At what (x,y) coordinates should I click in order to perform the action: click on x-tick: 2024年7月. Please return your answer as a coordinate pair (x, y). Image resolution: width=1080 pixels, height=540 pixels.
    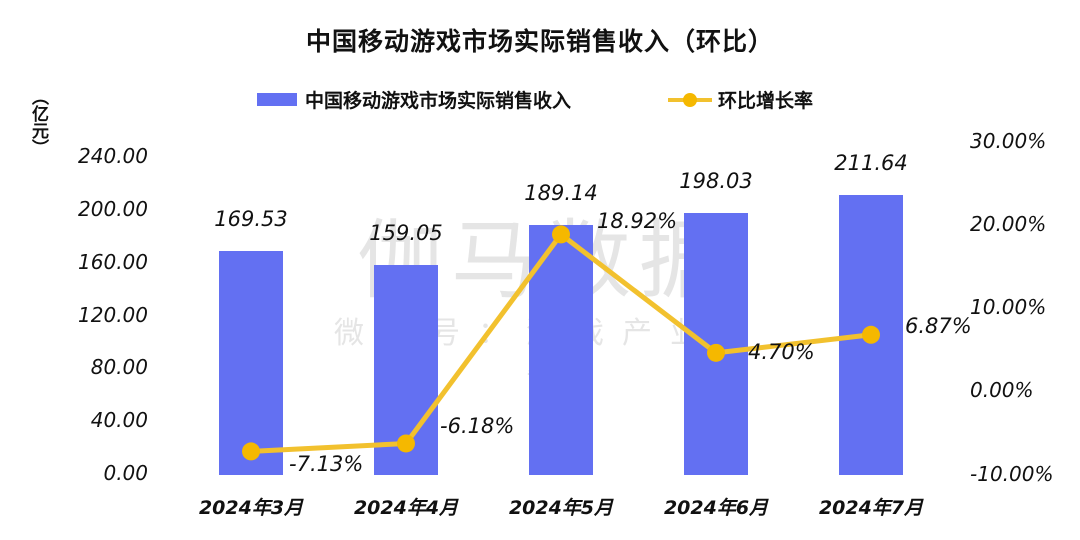
    Looking at the image, I should click on (871, 508).